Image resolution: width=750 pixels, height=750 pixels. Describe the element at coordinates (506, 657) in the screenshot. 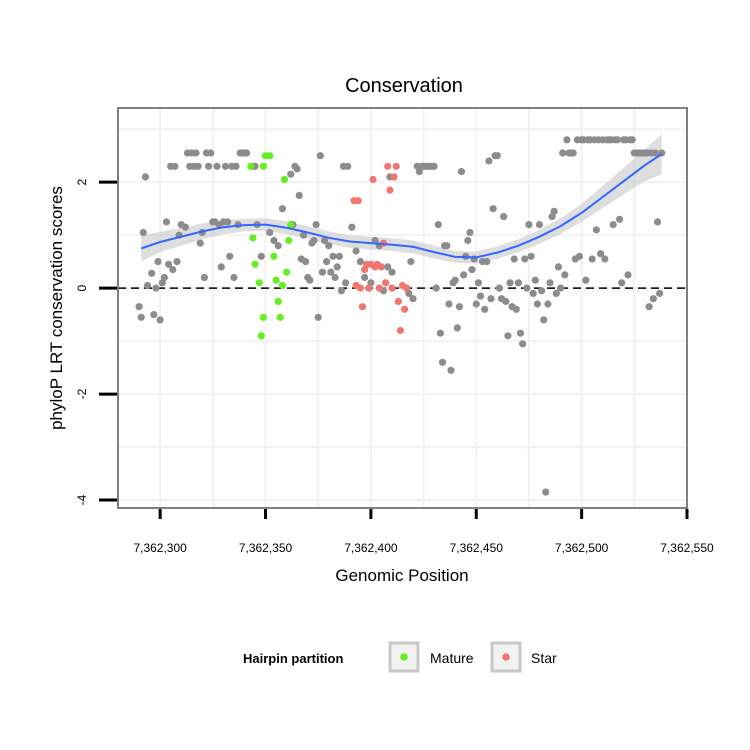

I see `legend-swatch-star` at that location.